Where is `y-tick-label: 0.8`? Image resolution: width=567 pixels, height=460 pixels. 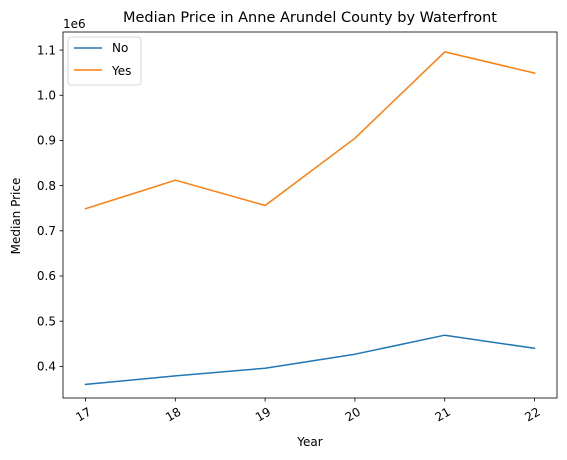
y-tick-label: 0.8 is located at coordinates (46, 186).